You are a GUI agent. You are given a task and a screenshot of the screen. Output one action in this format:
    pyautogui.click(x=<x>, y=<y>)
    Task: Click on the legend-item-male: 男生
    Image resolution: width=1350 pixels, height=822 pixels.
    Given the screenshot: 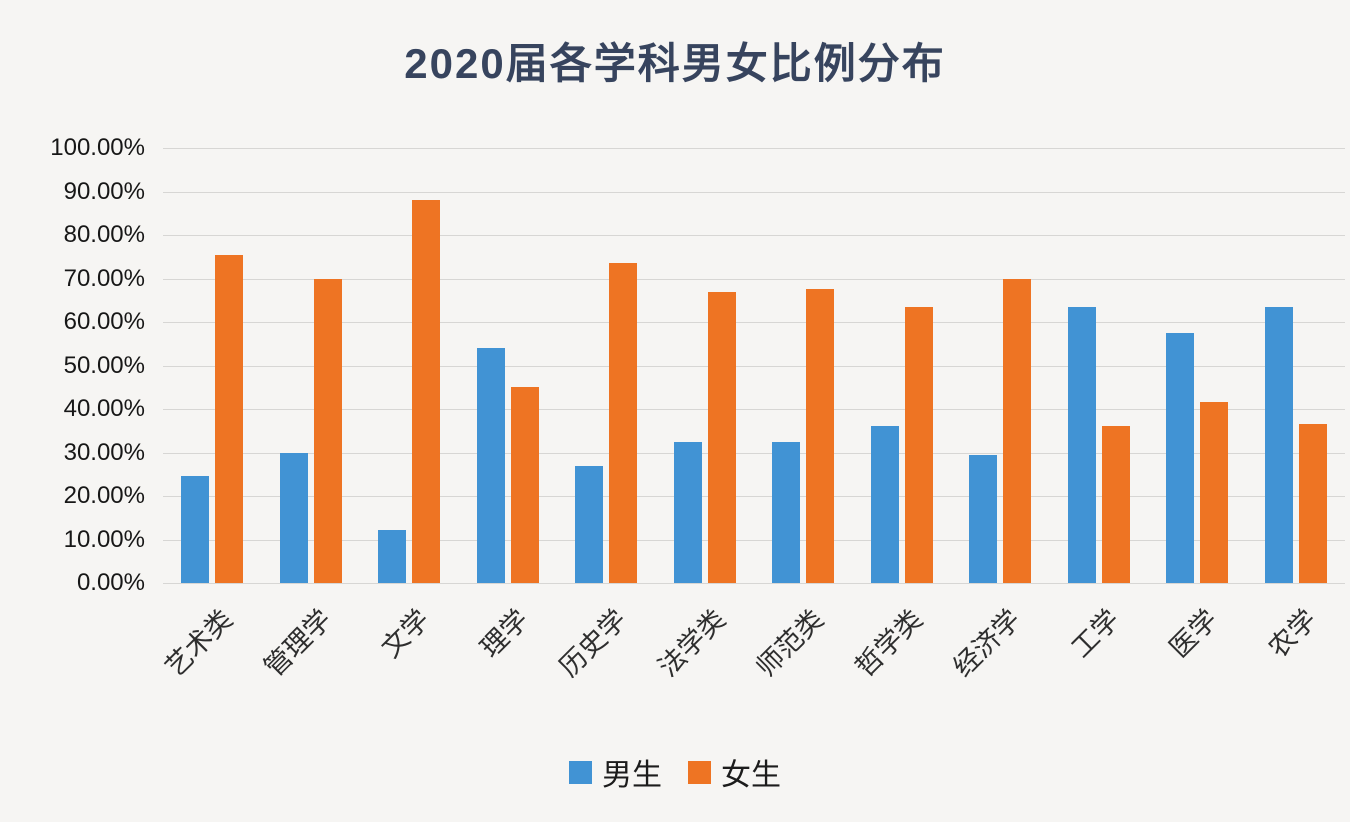 What is the action you would take?
    pyautogui.click(x=615, y=772)
    